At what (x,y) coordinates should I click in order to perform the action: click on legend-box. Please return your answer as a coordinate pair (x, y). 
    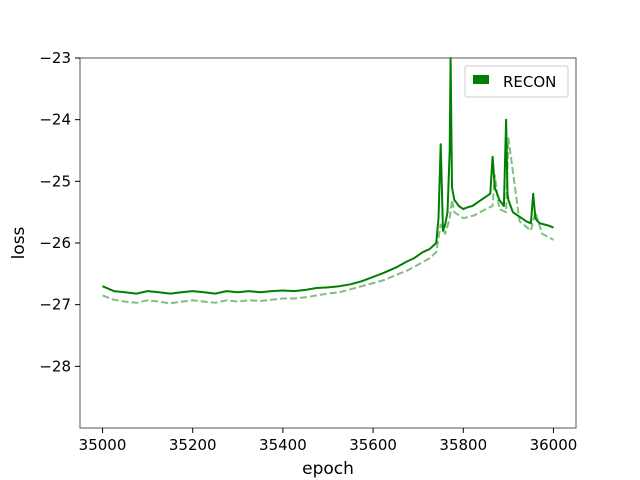
    Looking at the image, I should click on (516, 81).